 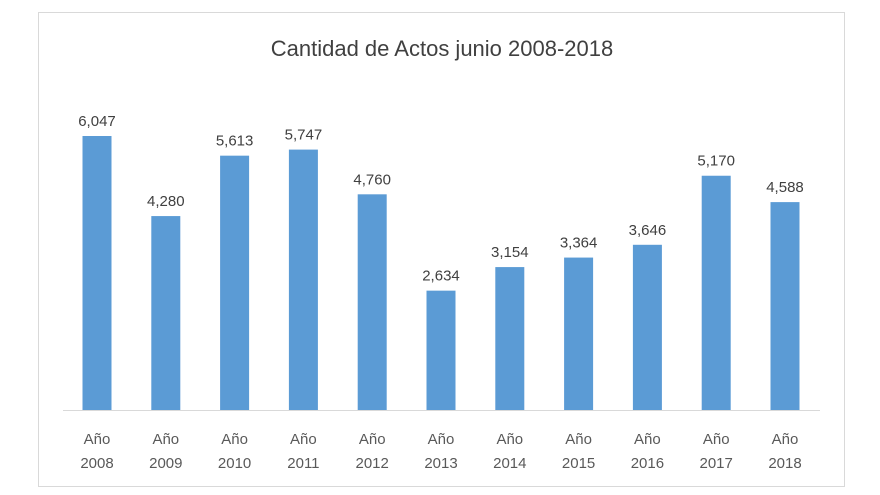 I want to click on bar-2014, so click(x=510, y=338).